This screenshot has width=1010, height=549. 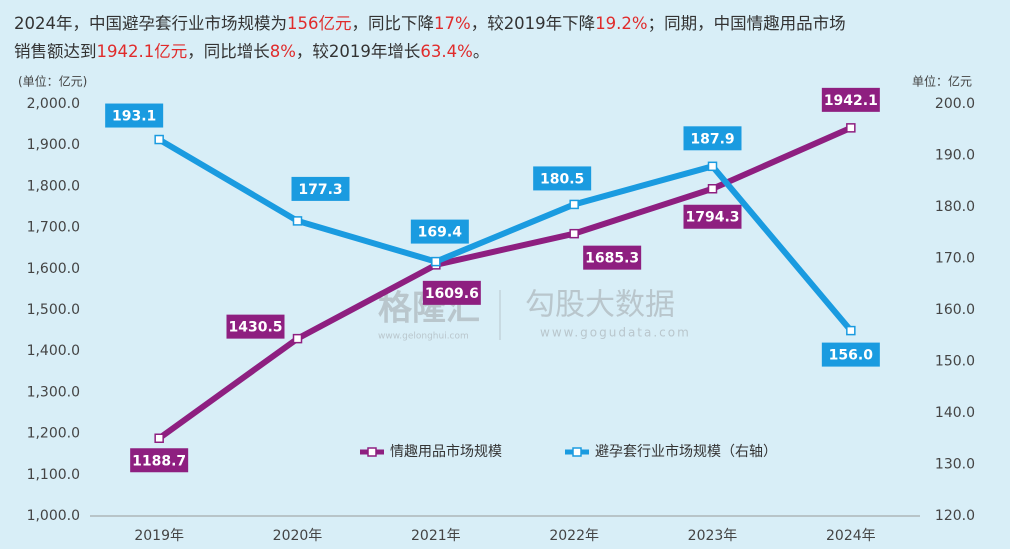 I want to click on x-tick-label: 2019年, so click(x=159, y=536).